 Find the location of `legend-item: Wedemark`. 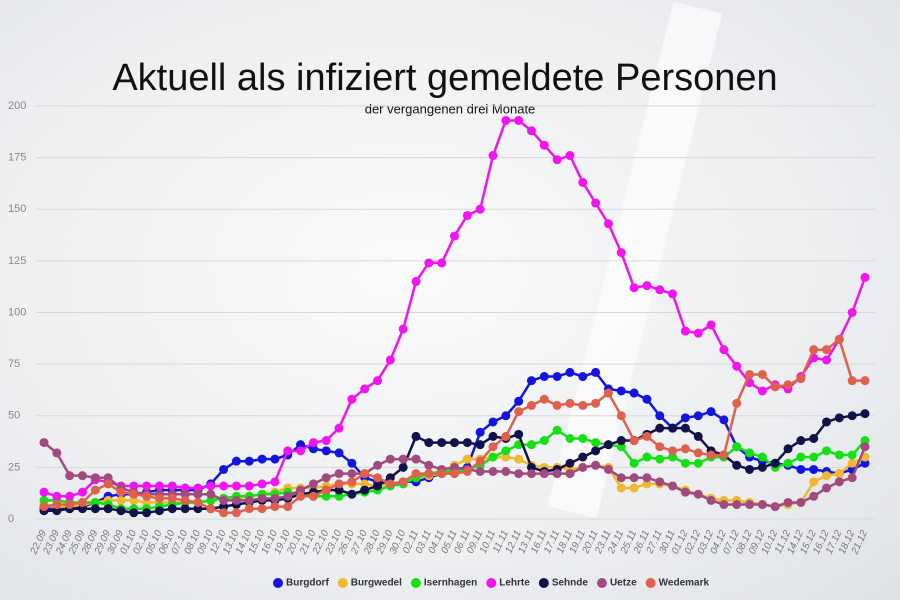

legend-item: Wedemark is located at coordinates (677, 583).